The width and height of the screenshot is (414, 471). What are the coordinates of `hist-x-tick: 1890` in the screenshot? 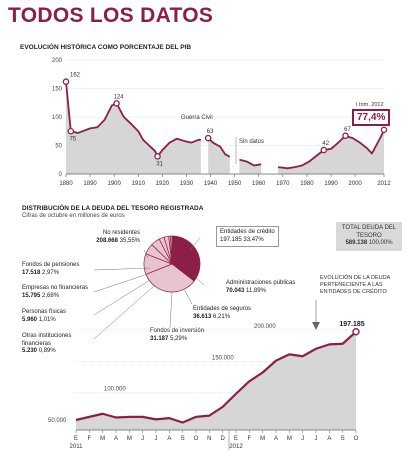 It's located at (90, 184).